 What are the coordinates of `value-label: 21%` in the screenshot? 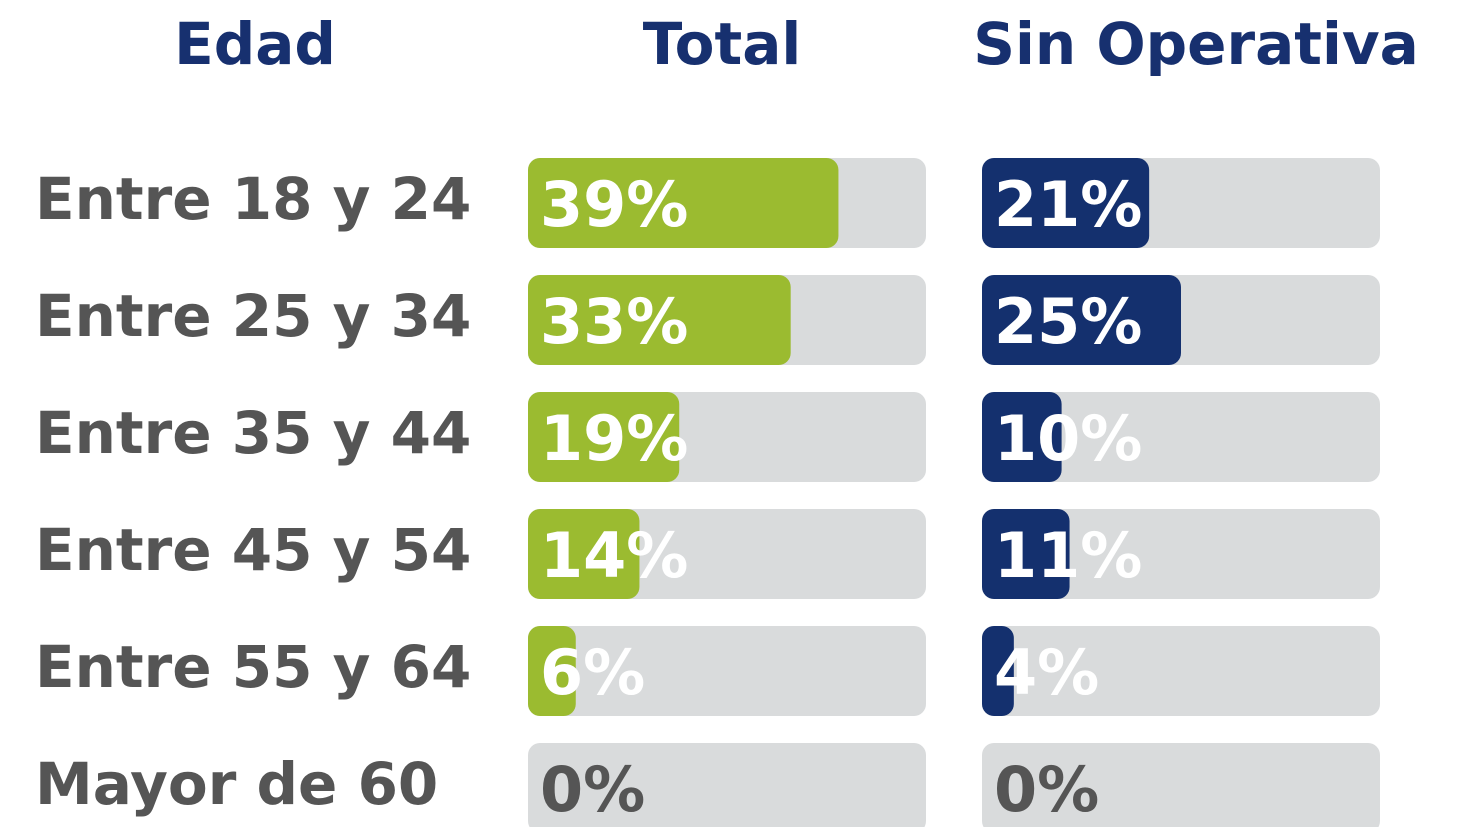 It's located at (1068, 204).